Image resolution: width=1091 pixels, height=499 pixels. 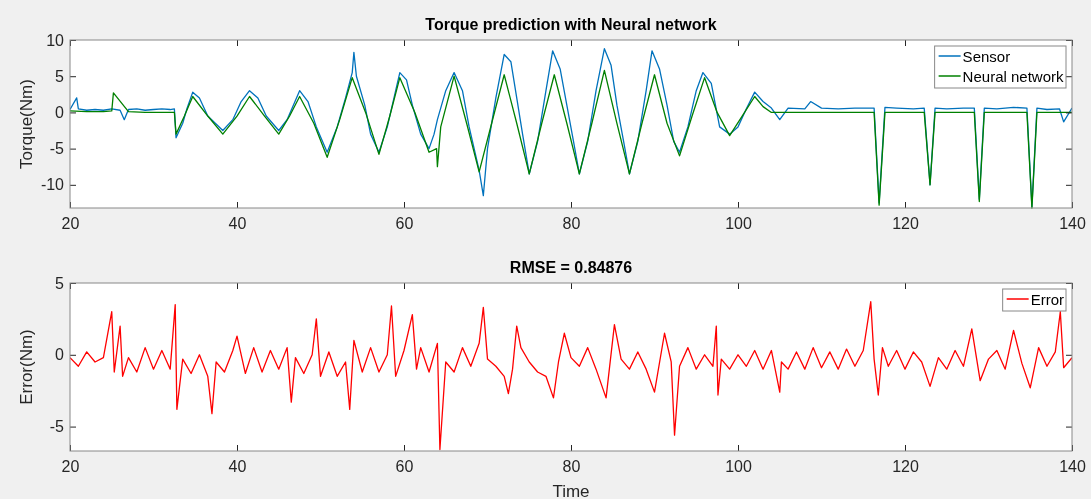 What do you see at coordinates (986, 56) in the screenshot?
I see `legend-label: Sensor` at bounding box center [986, 56].